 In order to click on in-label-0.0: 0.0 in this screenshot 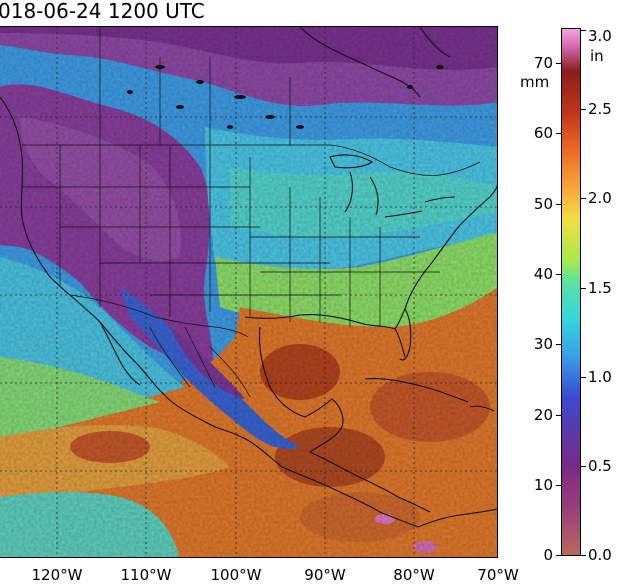, I will do `click(600, 555)`.